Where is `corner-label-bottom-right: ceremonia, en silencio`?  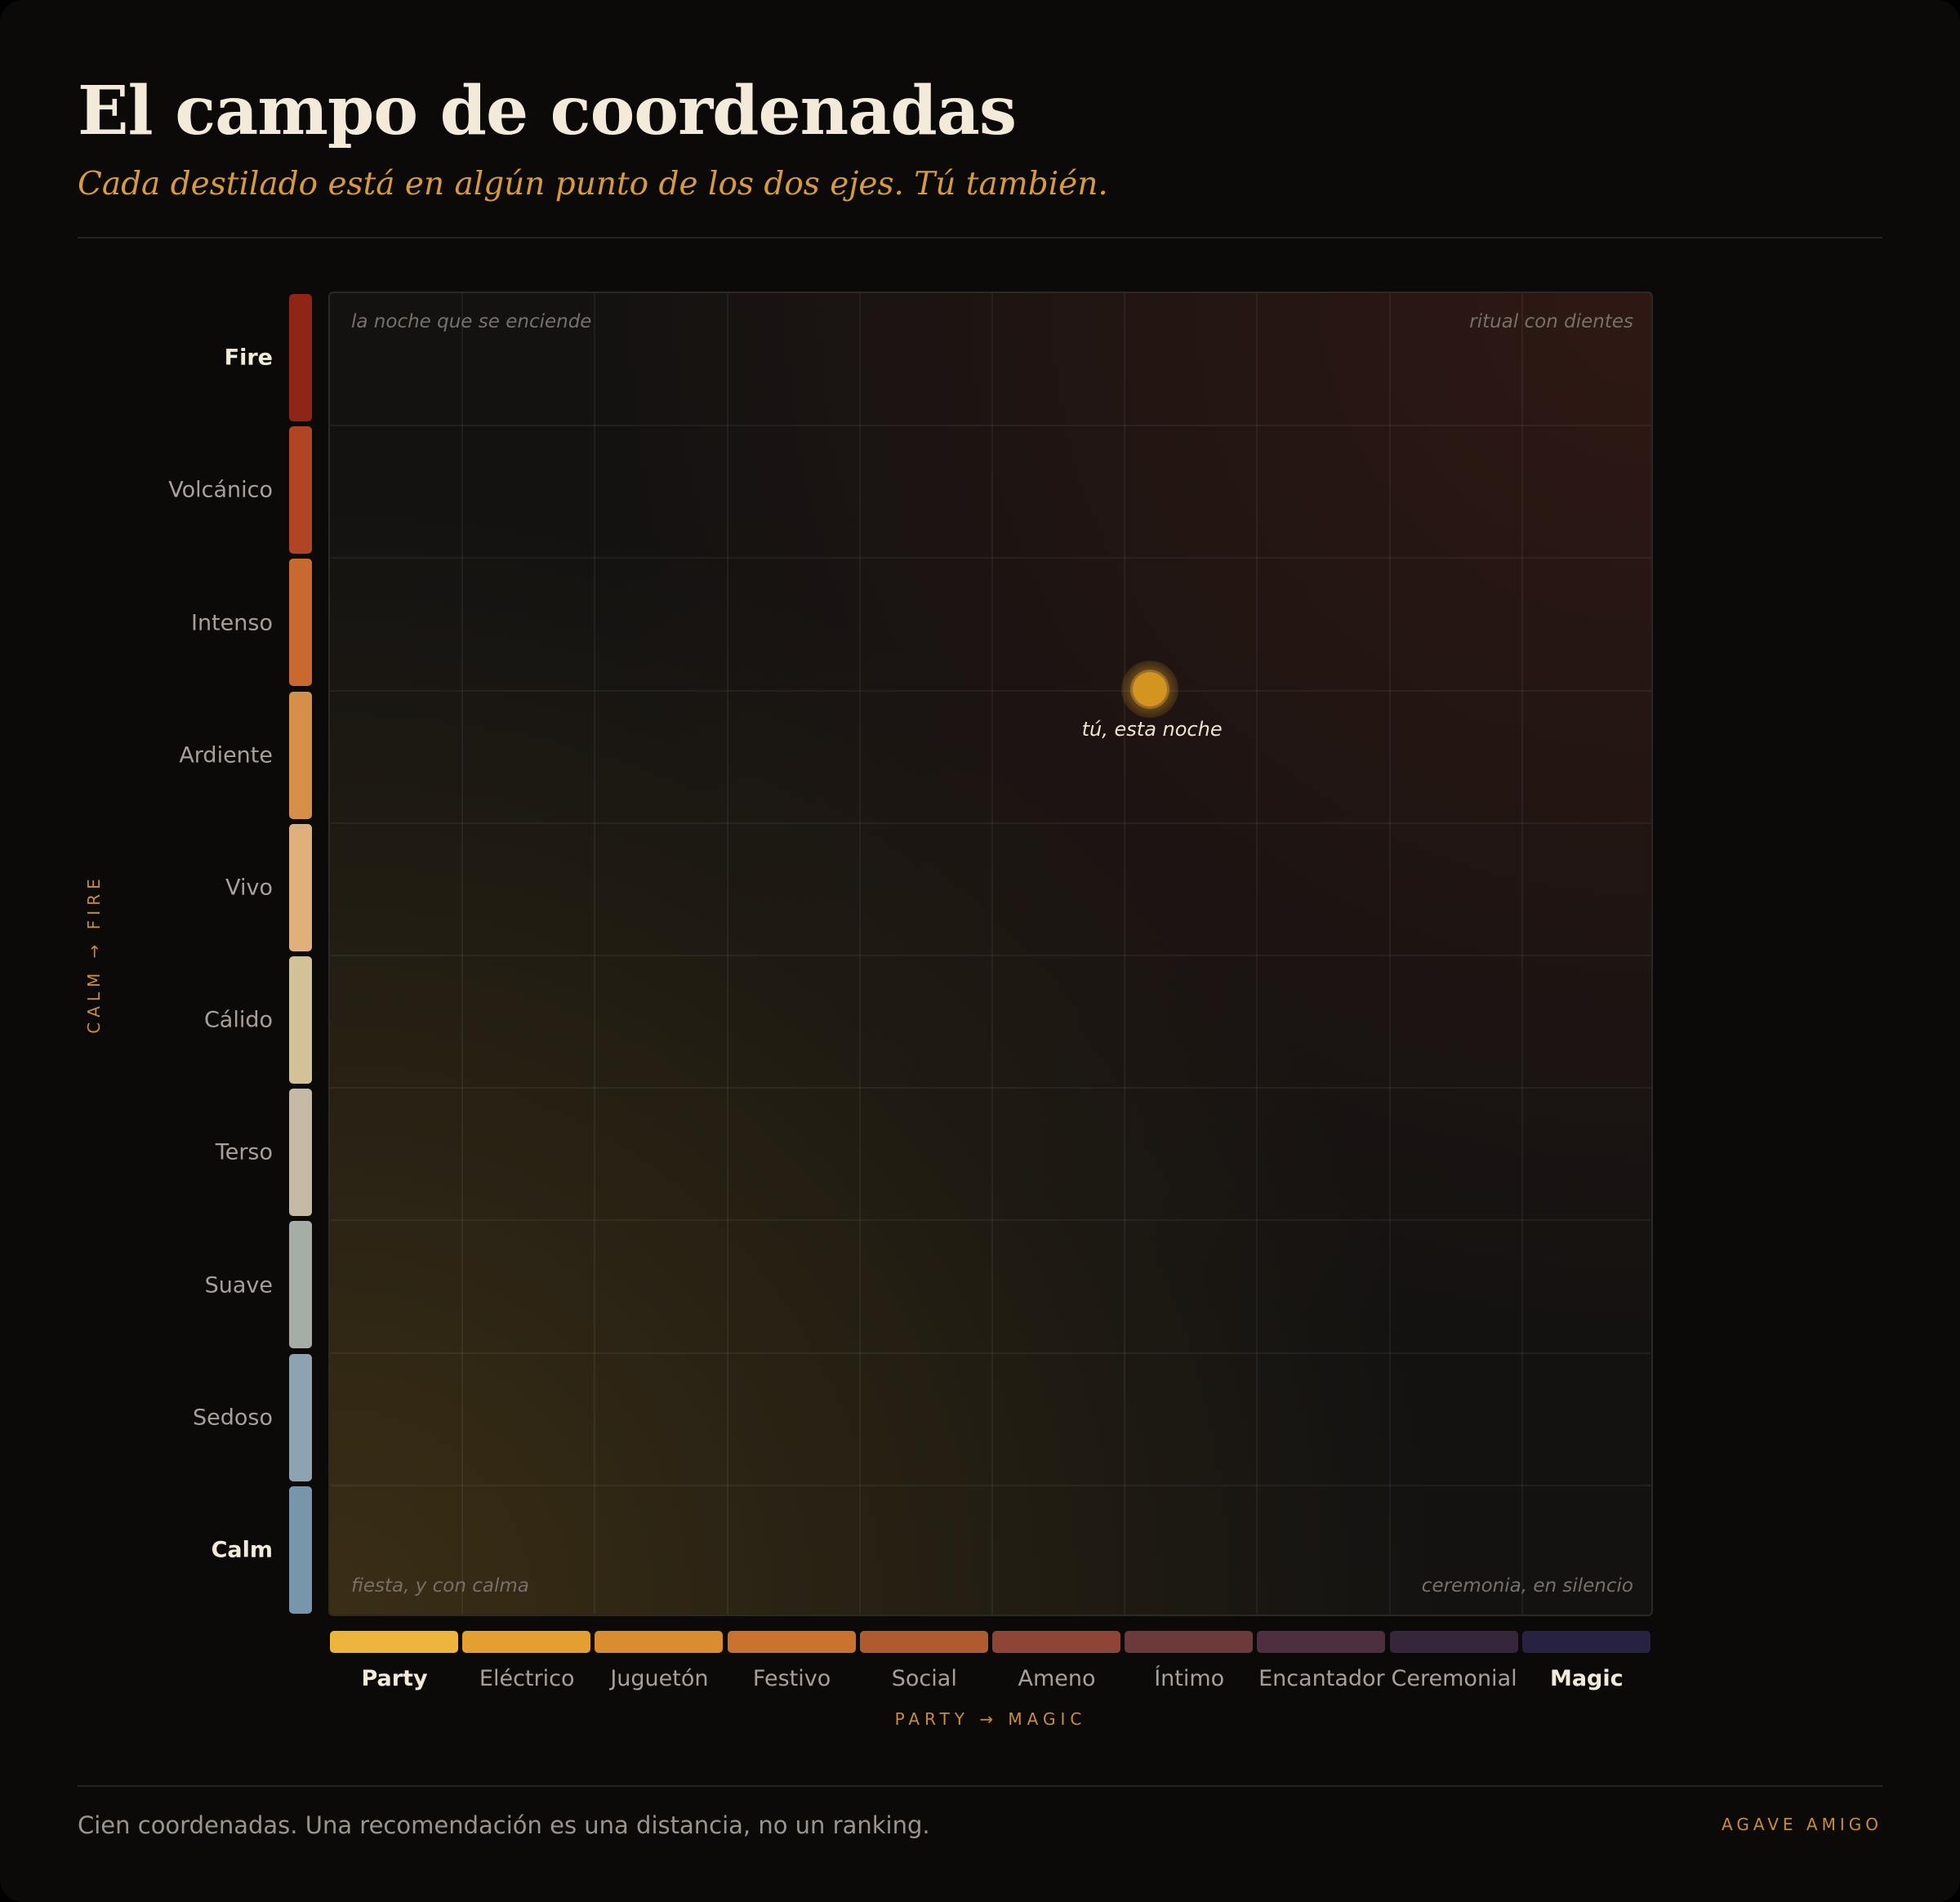 corner-label-bottom-right: ceremonia, en silencio is located at coordinates (1527, 1586).